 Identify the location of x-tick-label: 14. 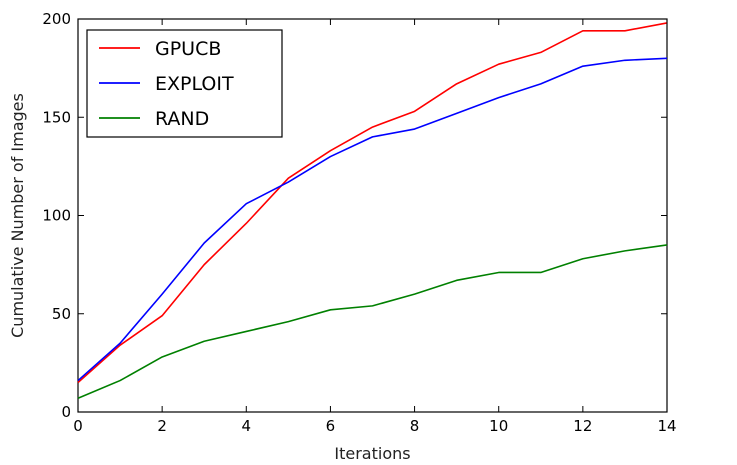
(666, 426).